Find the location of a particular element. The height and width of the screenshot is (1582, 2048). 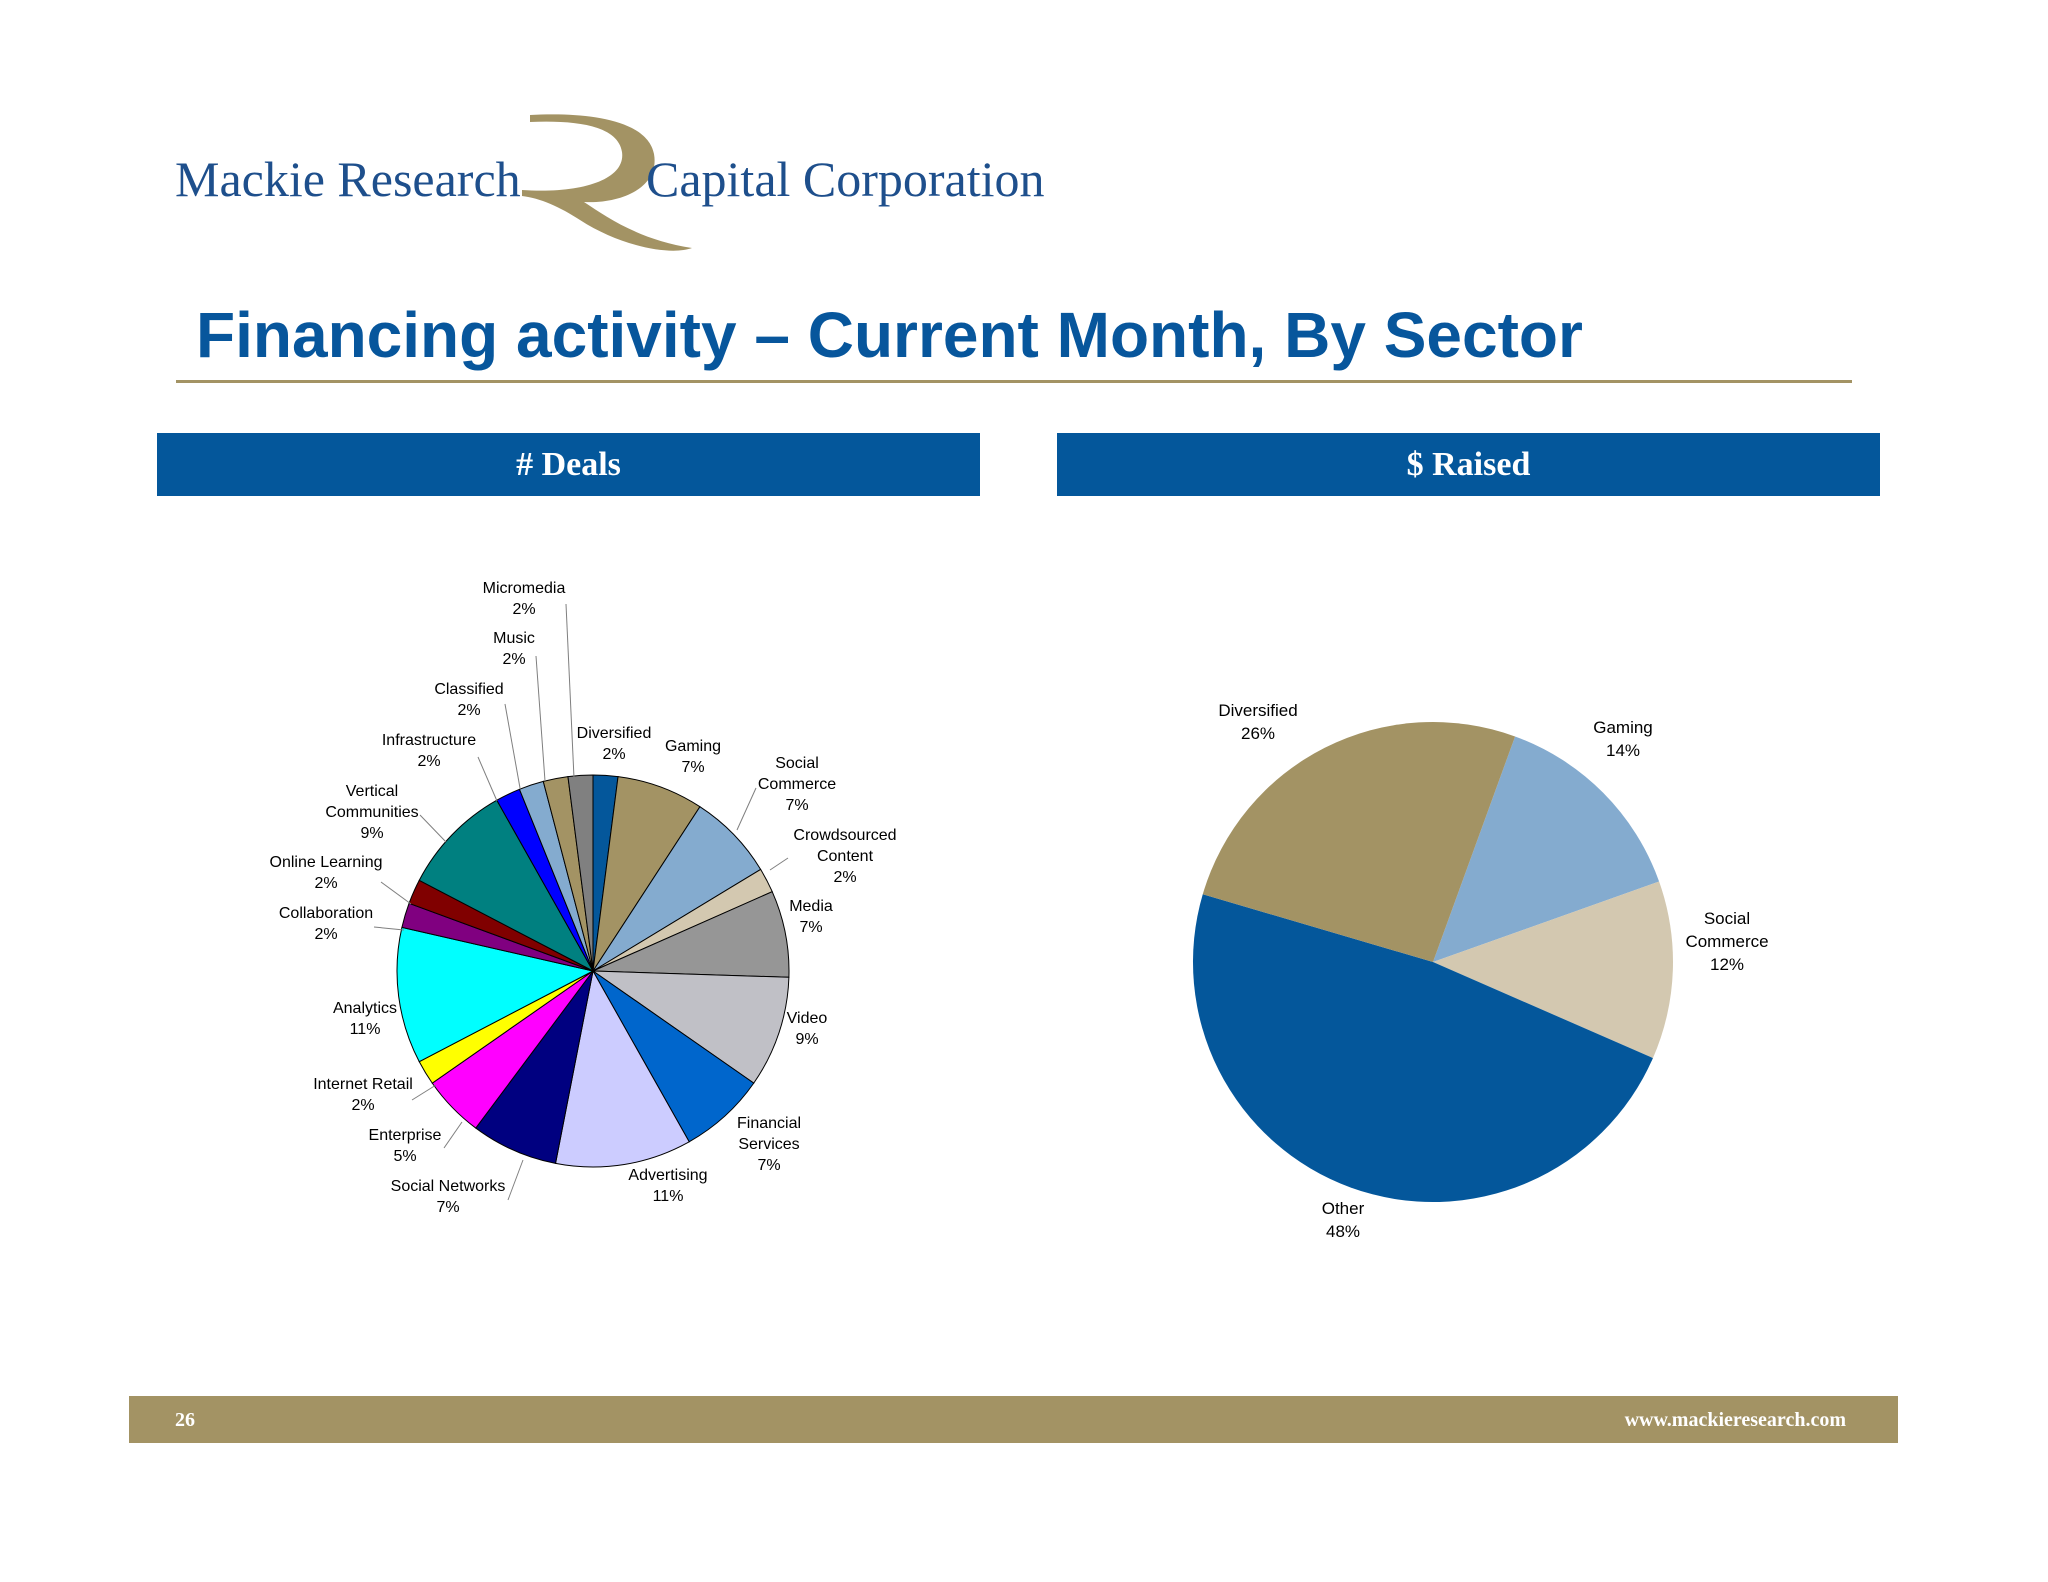

deals-leader-vertical-communities is located at coordinates (433, 828).